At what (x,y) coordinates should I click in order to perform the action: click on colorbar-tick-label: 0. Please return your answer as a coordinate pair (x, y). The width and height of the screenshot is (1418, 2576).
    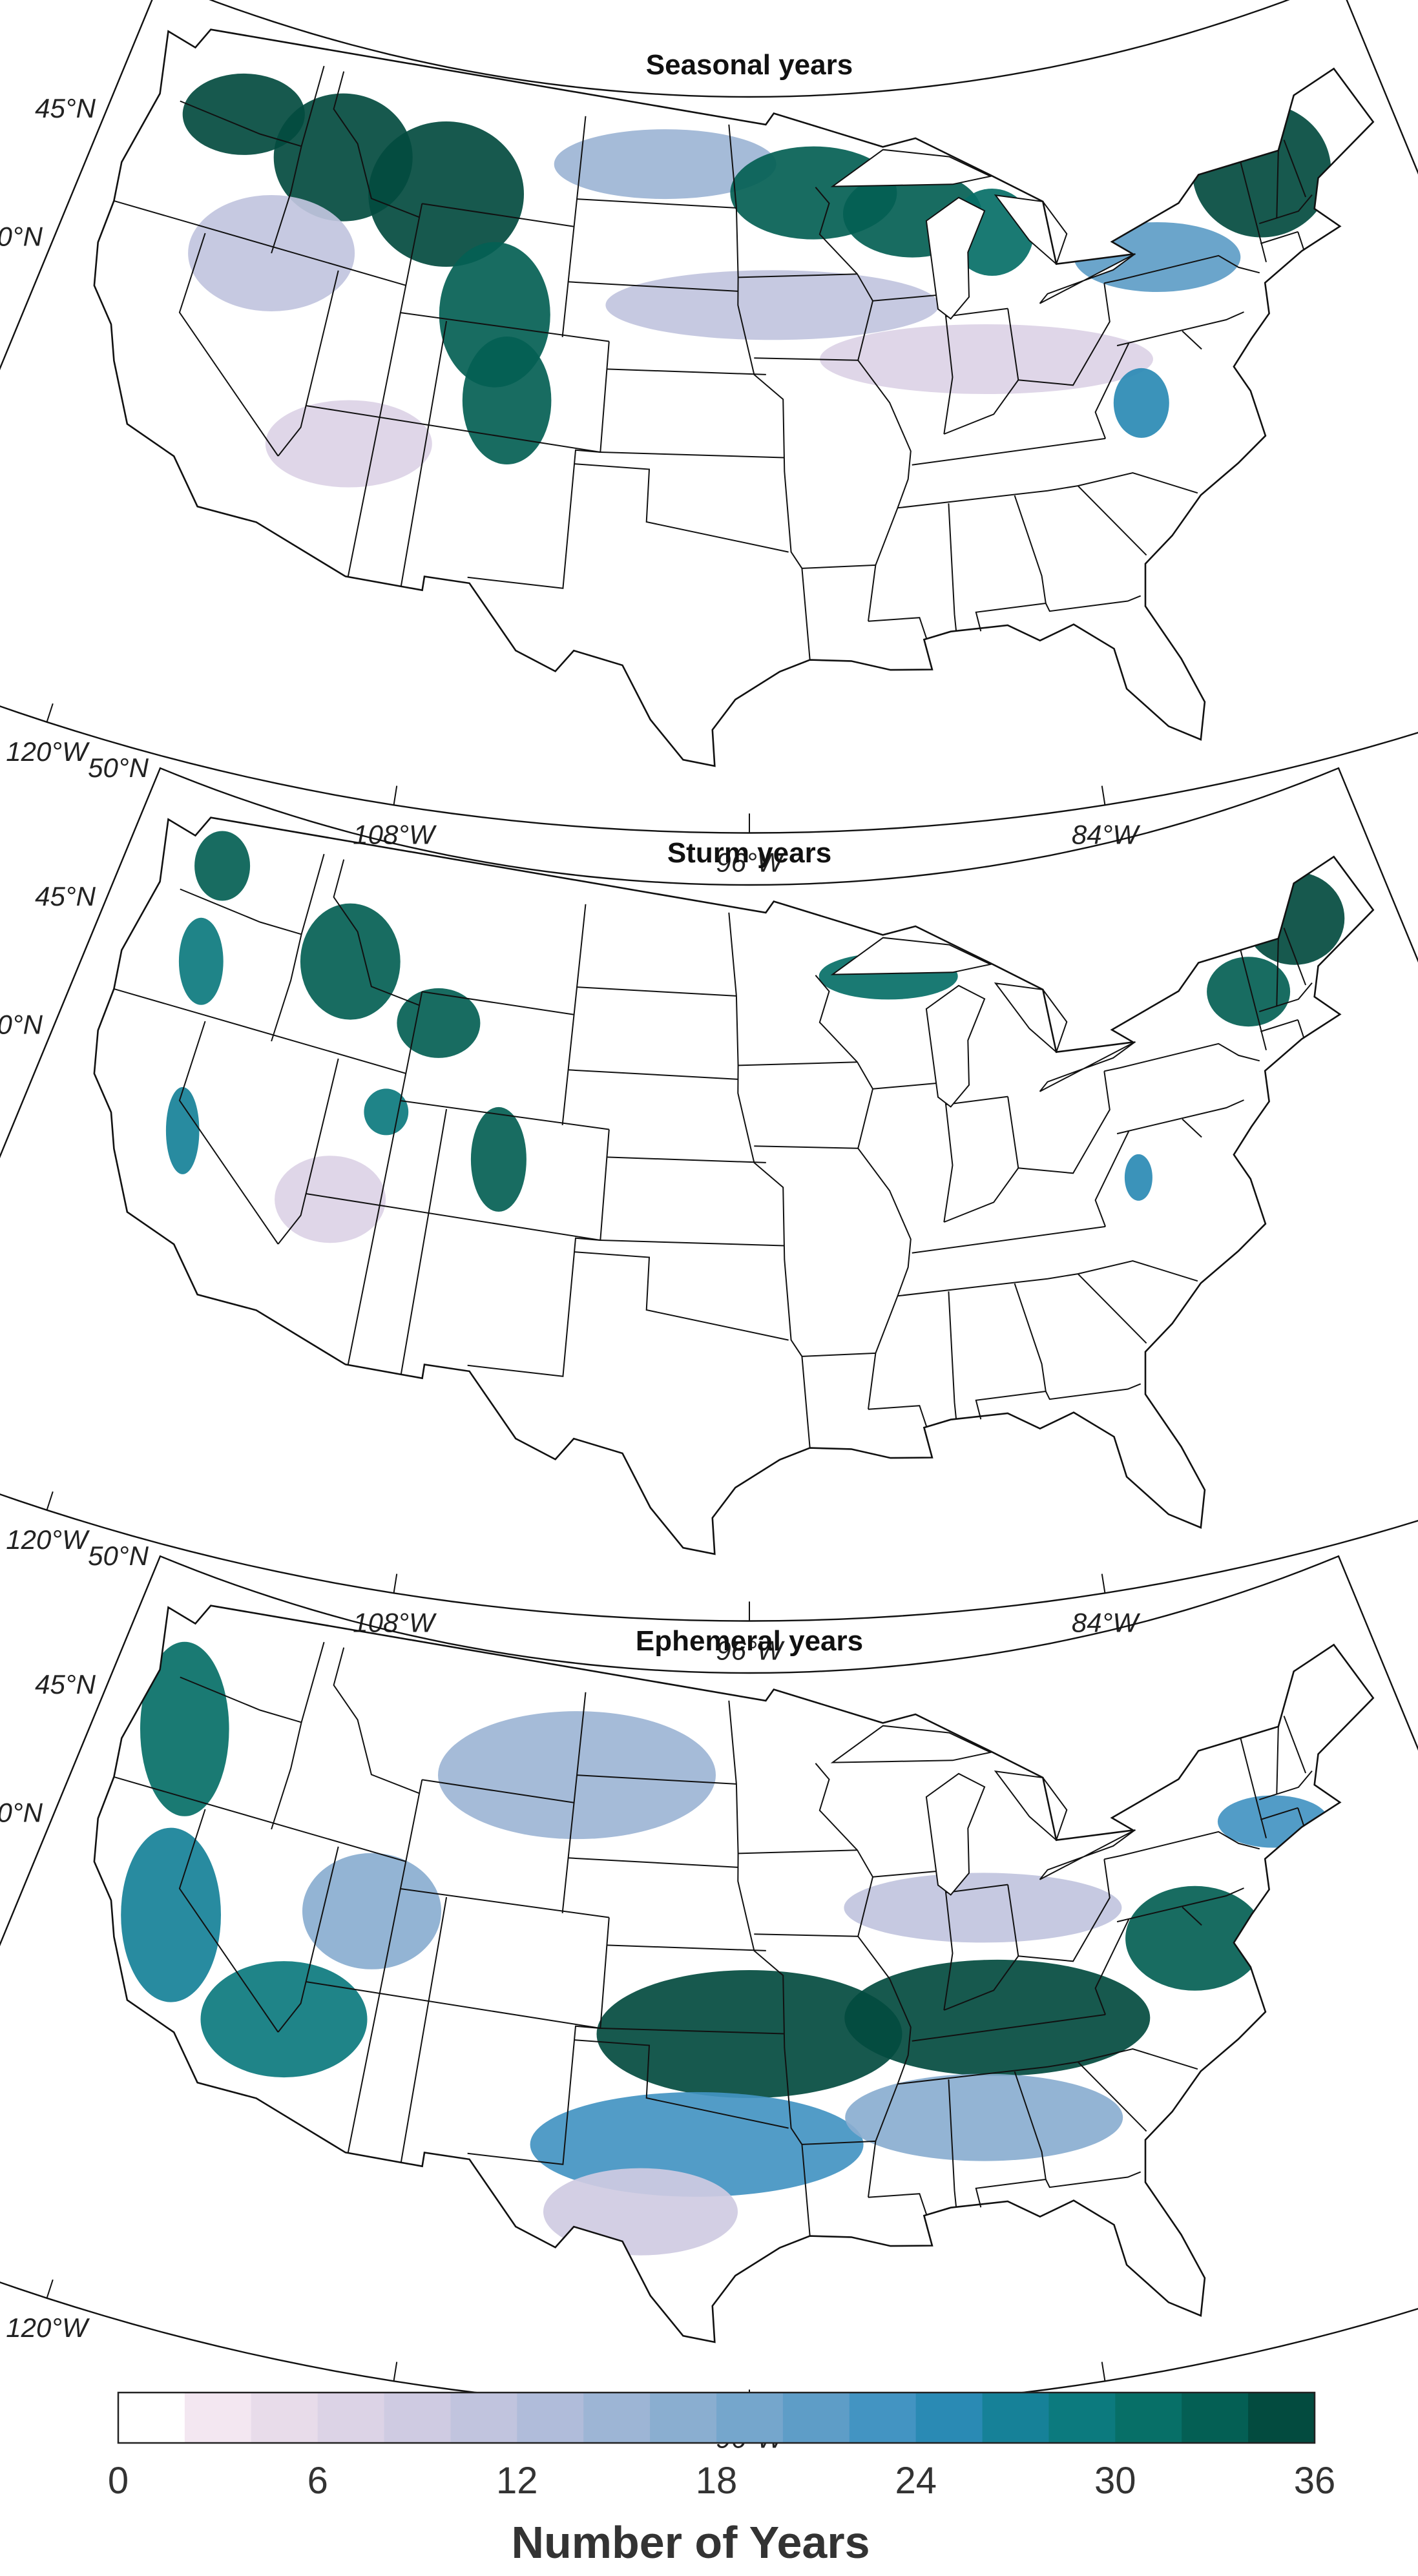
    Looking at the image, I should click on (118, 2481).